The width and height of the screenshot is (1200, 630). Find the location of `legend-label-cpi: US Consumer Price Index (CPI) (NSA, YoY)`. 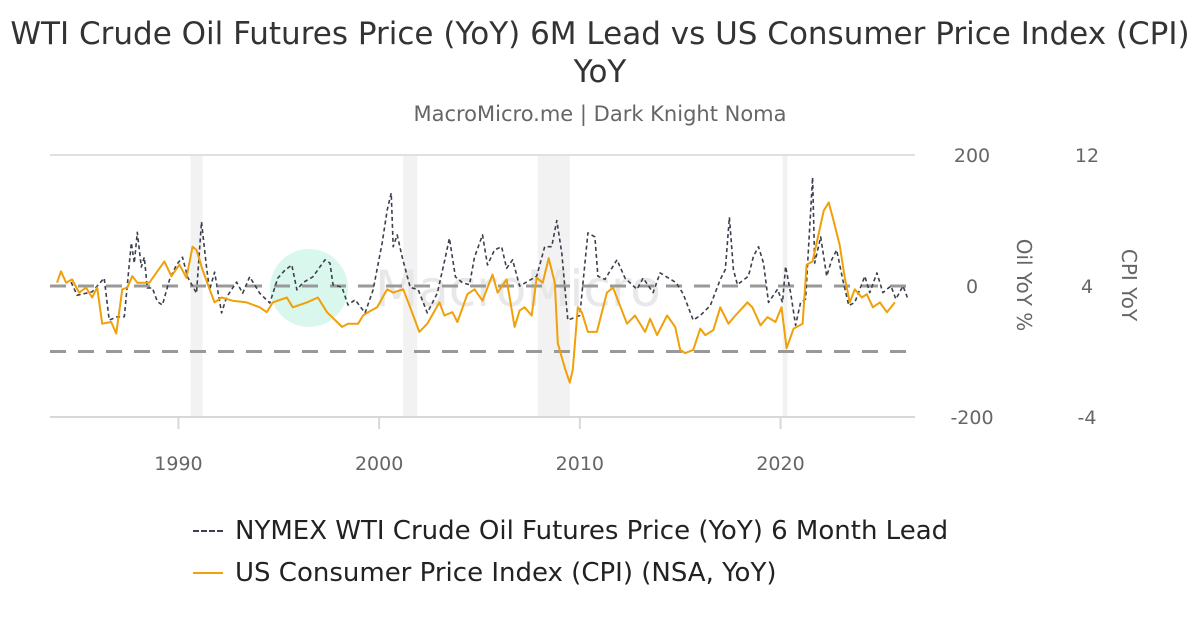

legend-label-cpi: US Consumer Price Index (CPI) (NSA, YoY) is located at coordinates (506, 573).